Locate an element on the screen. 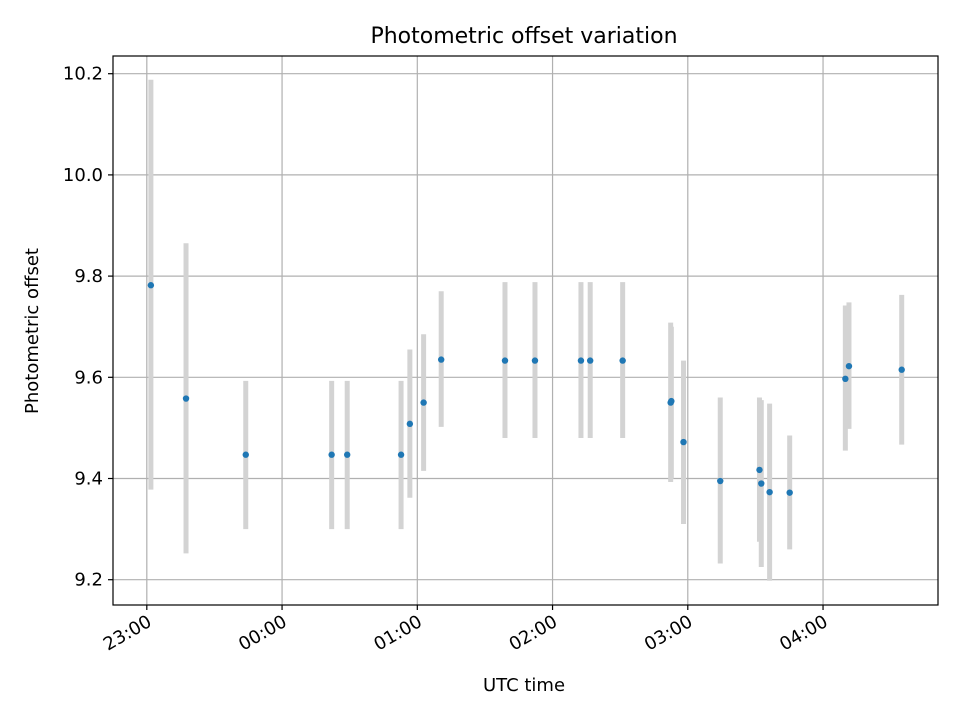 Image resolution: width=960 pixels, height=720 pixels. y-tick-label: 10.0 is located at coordinates (83, 175).